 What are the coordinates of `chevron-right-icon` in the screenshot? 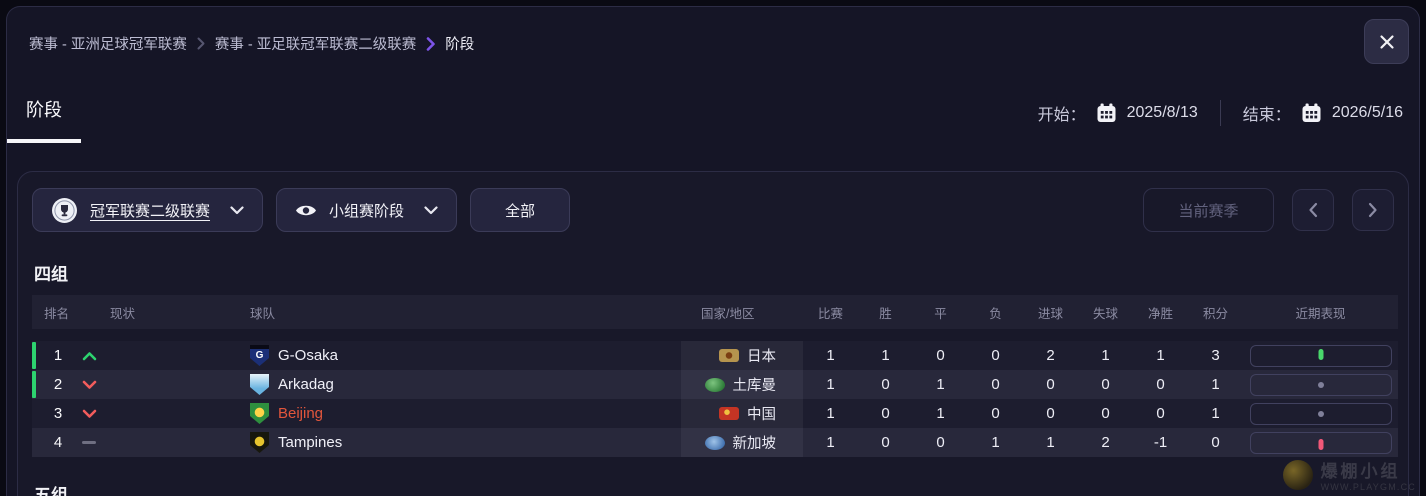 It's located at (1373, 210).